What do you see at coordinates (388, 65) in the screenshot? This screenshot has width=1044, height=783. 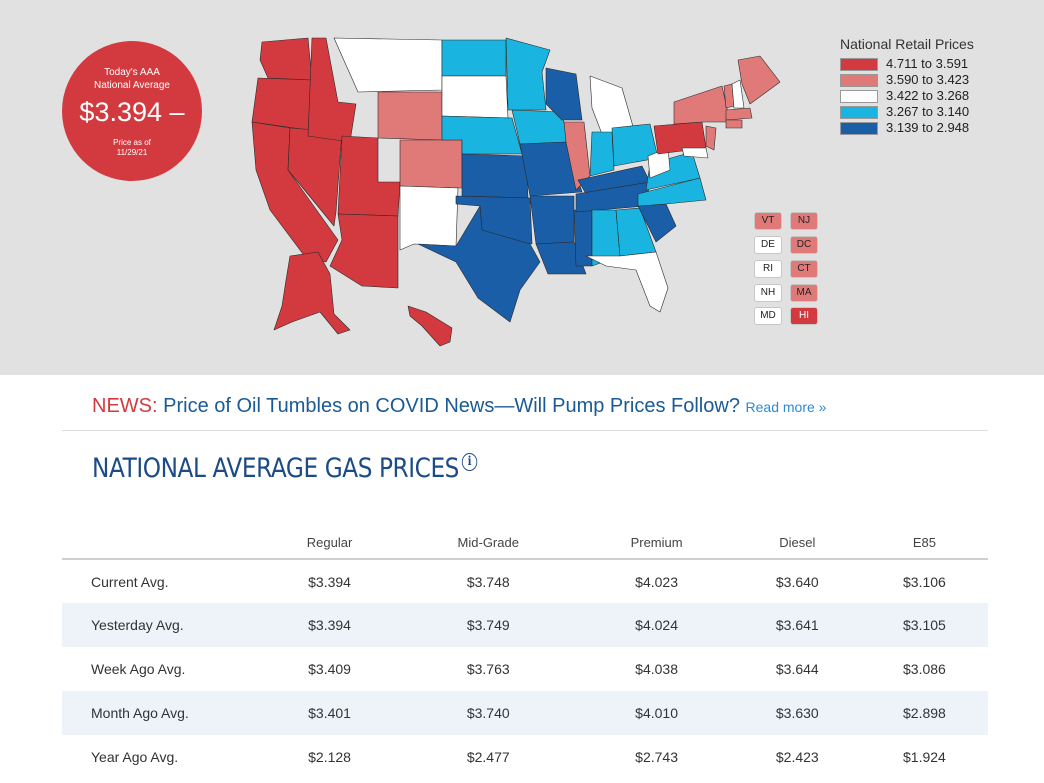 I see `state-mt` at bounding box center [388, 65].